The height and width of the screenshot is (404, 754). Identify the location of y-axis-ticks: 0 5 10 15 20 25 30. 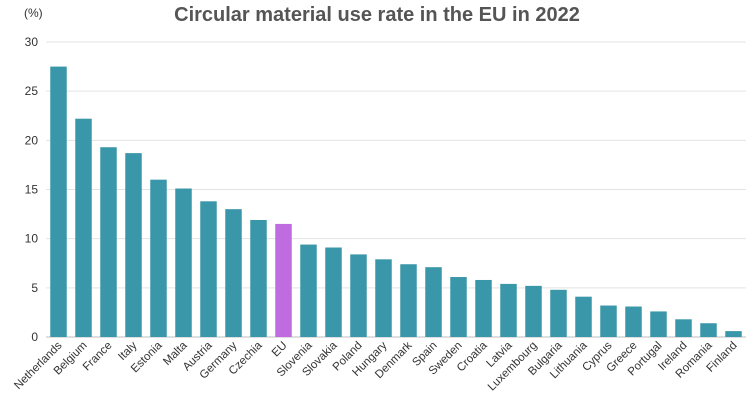
(32, 189).